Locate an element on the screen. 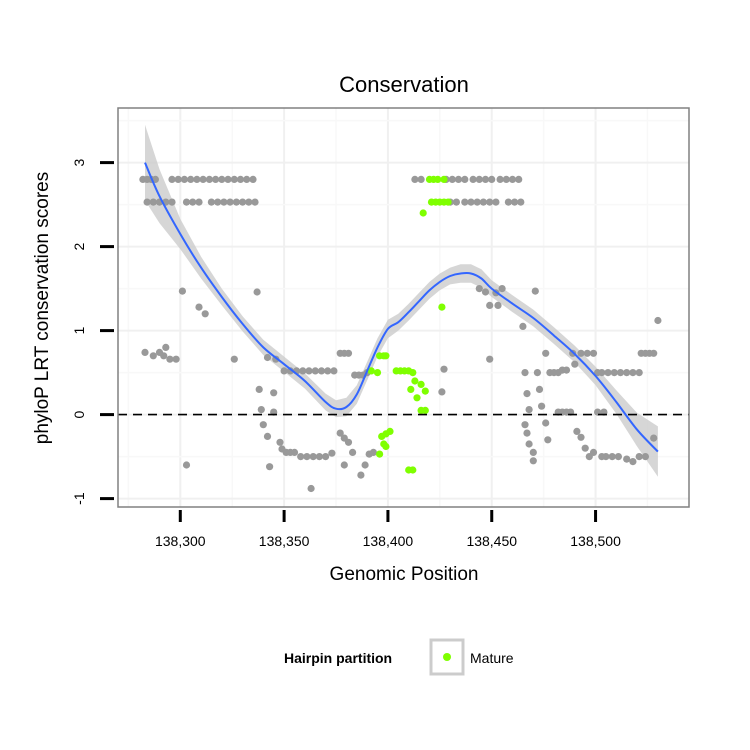 The image size is (750, 750). y-axis-title: phyloP LRT conservation scores is located at coordinates (42, 308).